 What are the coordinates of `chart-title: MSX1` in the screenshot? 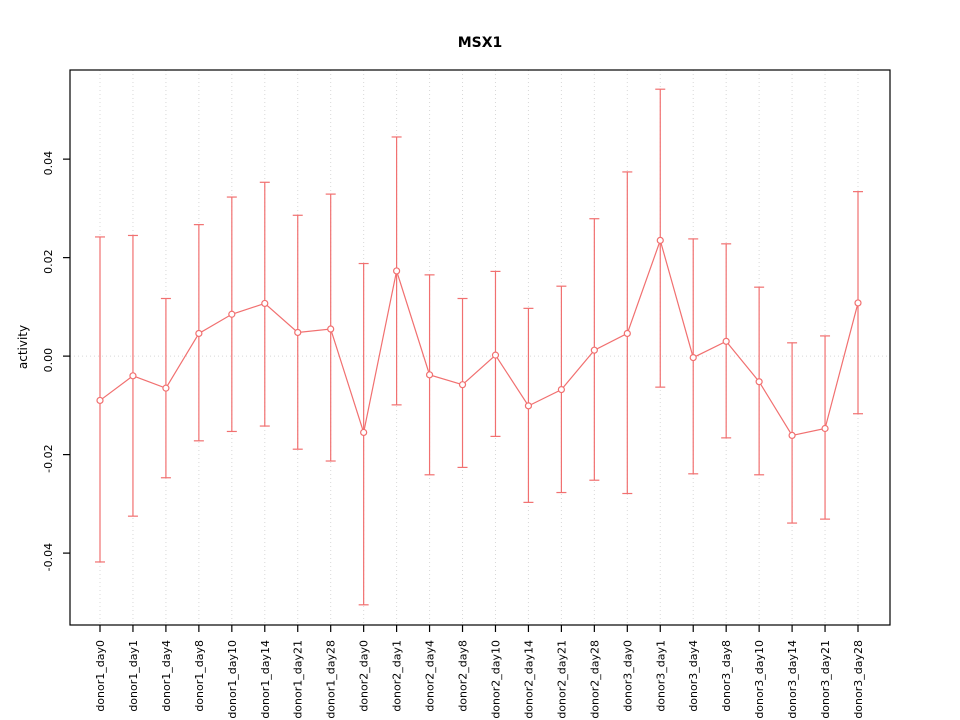 It's located at (480, 43).